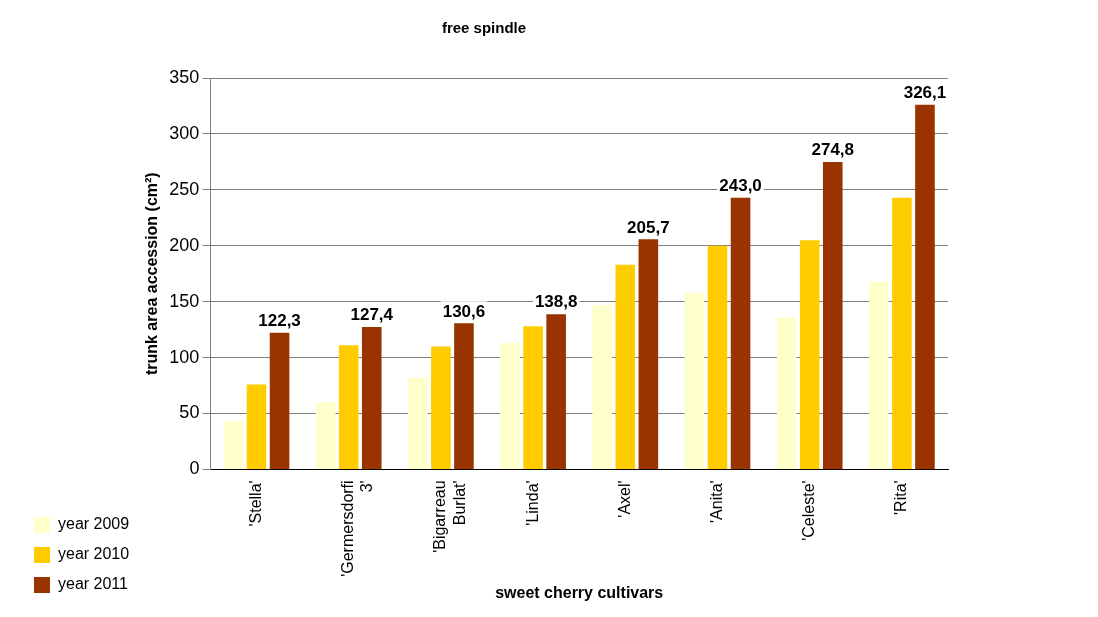 The height and width of the screenshot is (617, 1098). Describe the element at coordinates (184, 244) in the screenshot. I see `y-tick-label: 200` at that location.